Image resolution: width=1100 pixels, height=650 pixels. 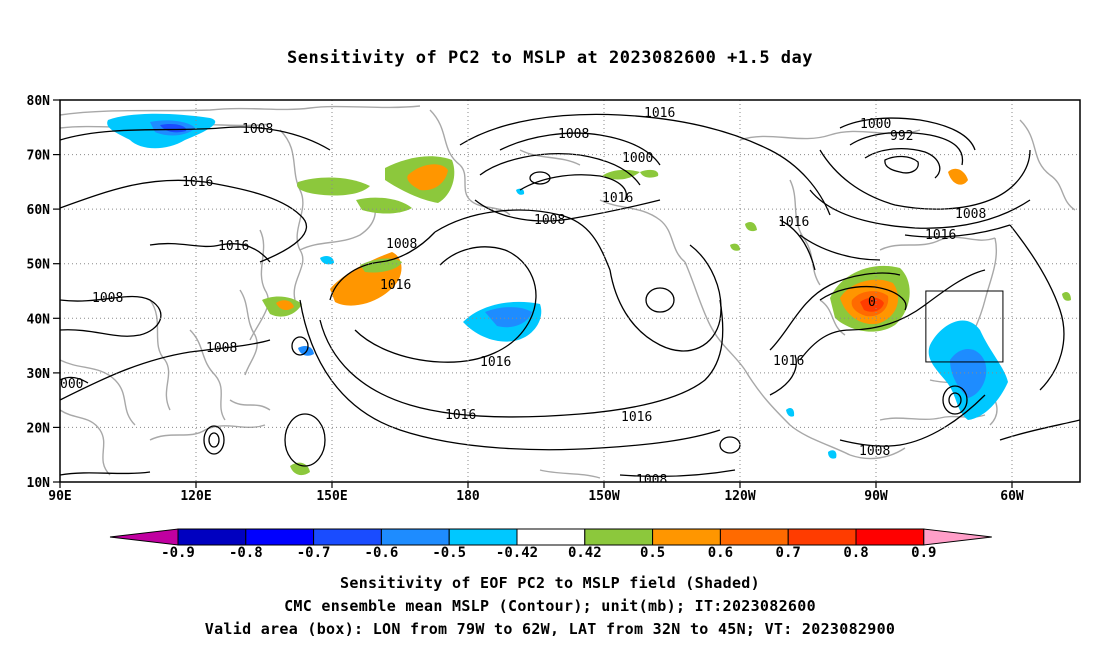 What do you see at coordinates (178, 553) in the screenshot?
I see `colorbar-label: -0.9` at bounding box center [178, 553].